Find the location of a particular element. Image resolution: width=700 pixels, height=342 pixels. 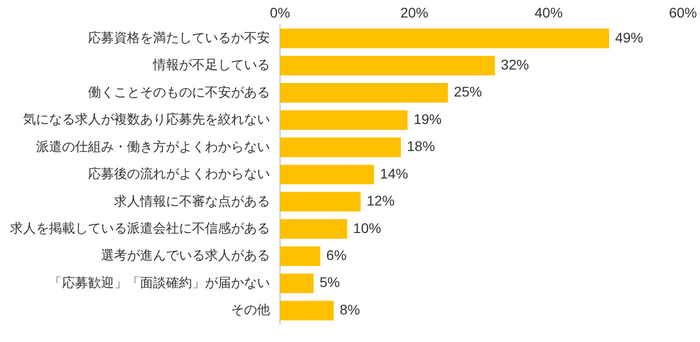

data-label: 10% is located at coordinates (367, 228).